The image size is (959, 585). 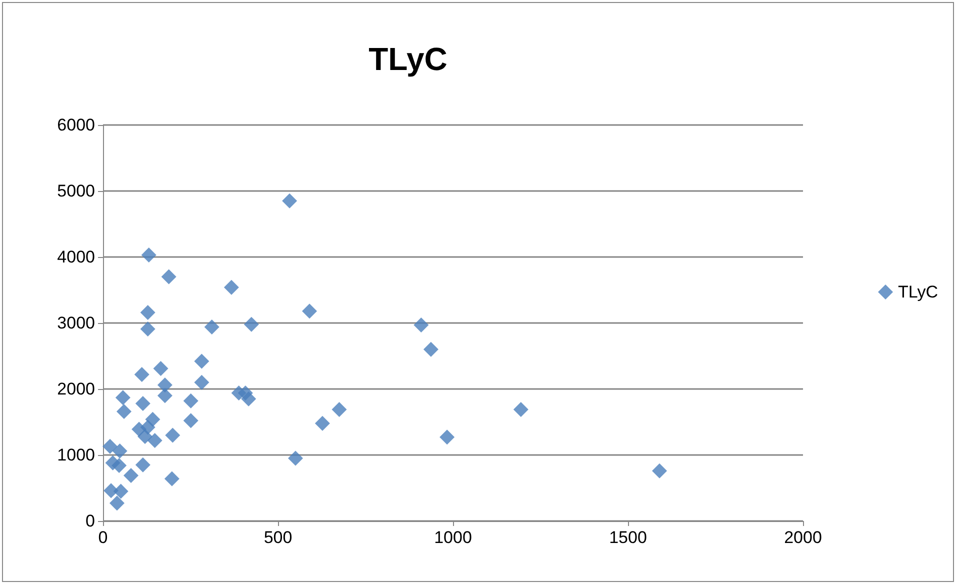 What do you see at coordinates (76, 323) in the screenshot?
I see `y-tick-label: 3000` at bounding box center [76, 323].